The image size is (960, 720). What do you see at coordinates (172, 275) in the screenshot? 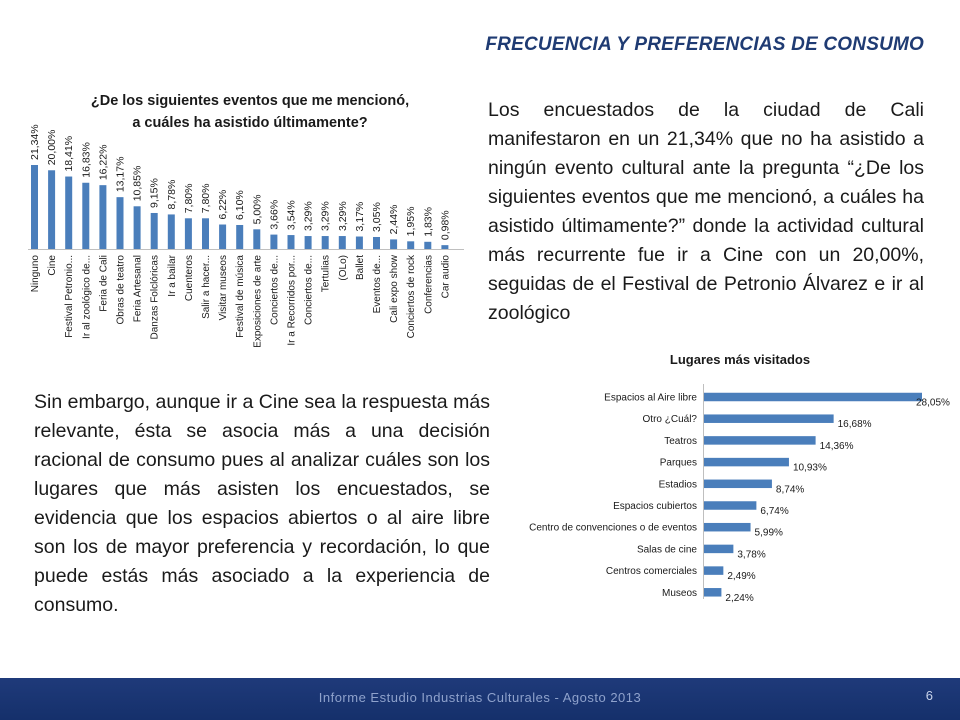
I see `category-label-9: Ir a bailar` at bounding box center [172, 275].